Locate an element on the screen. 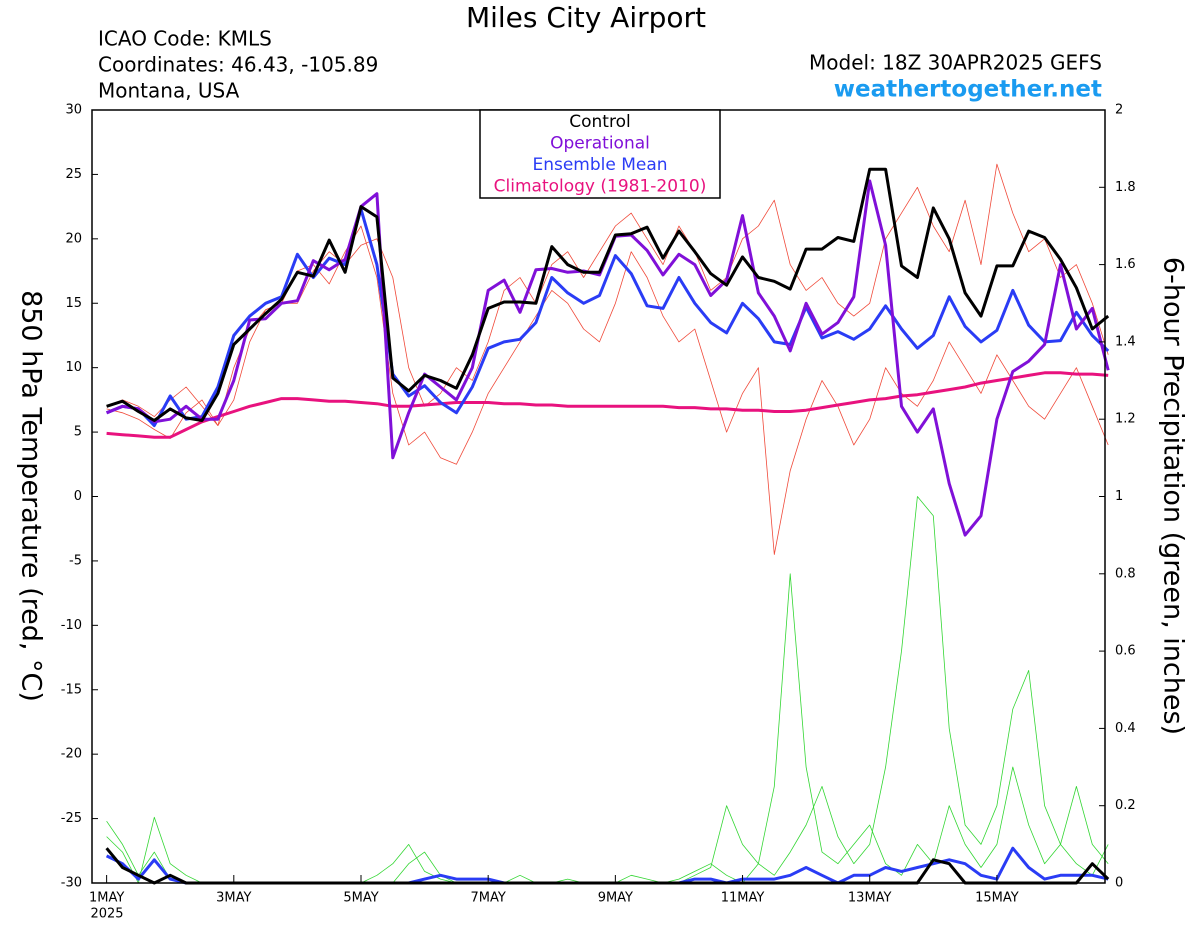 The image size is (1200, 927). x-tick-label: 13MAY is located at coordinates (870, 898).